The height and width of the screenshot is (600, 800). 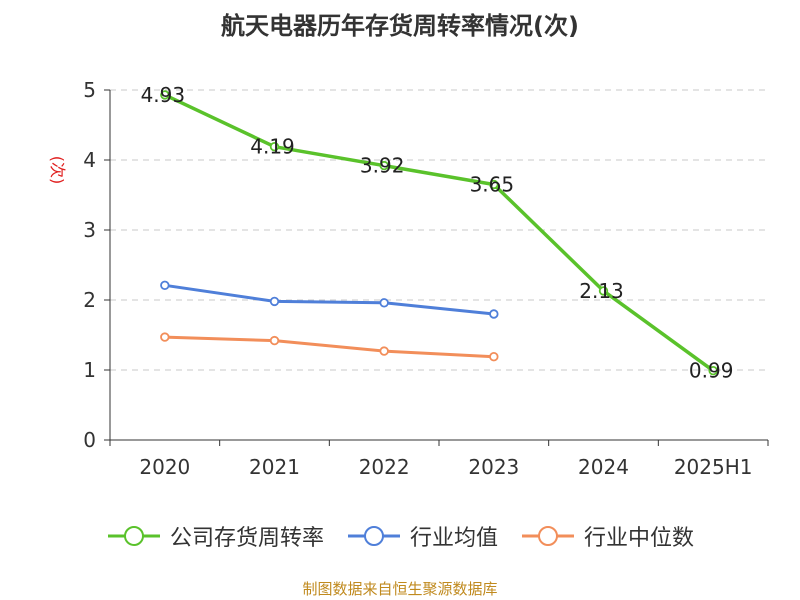 I want to click on legend: 公司存货周转率 行业均值 行业中位数, so click(x=400, y=536).